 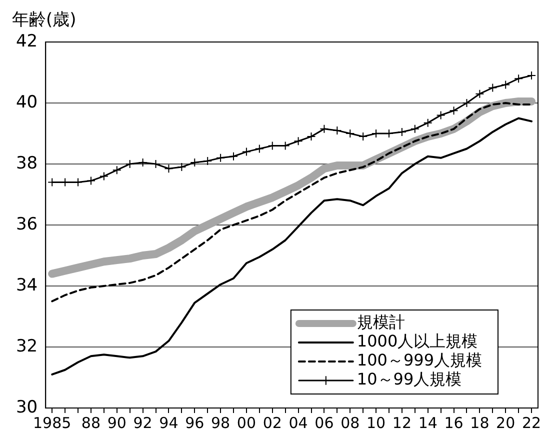 What do you see at coordinates (428, 423) in the screenshot?
I see `x-tick-label: 14` at bounding box center [428, 423].